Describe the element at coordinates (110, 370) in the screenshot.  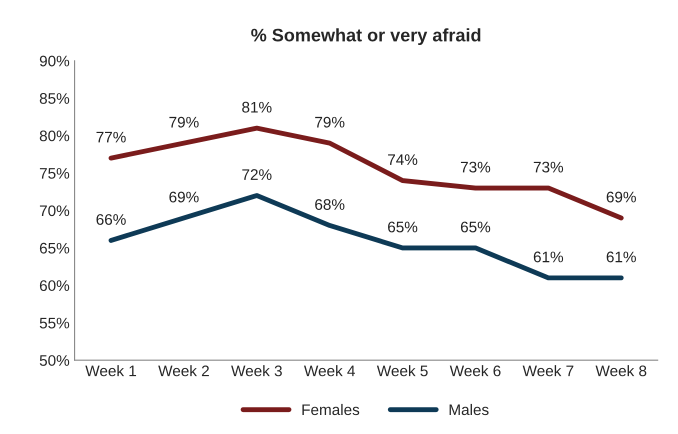
I see `x-tick-label: Week 1` at that location.